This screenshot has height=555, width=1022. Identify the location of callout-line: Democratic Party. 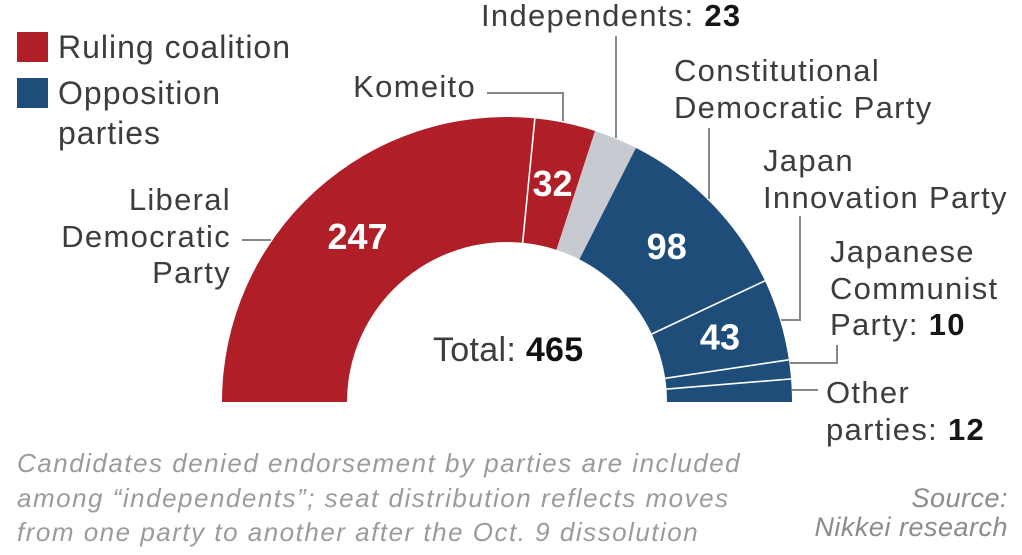
(803, 107).